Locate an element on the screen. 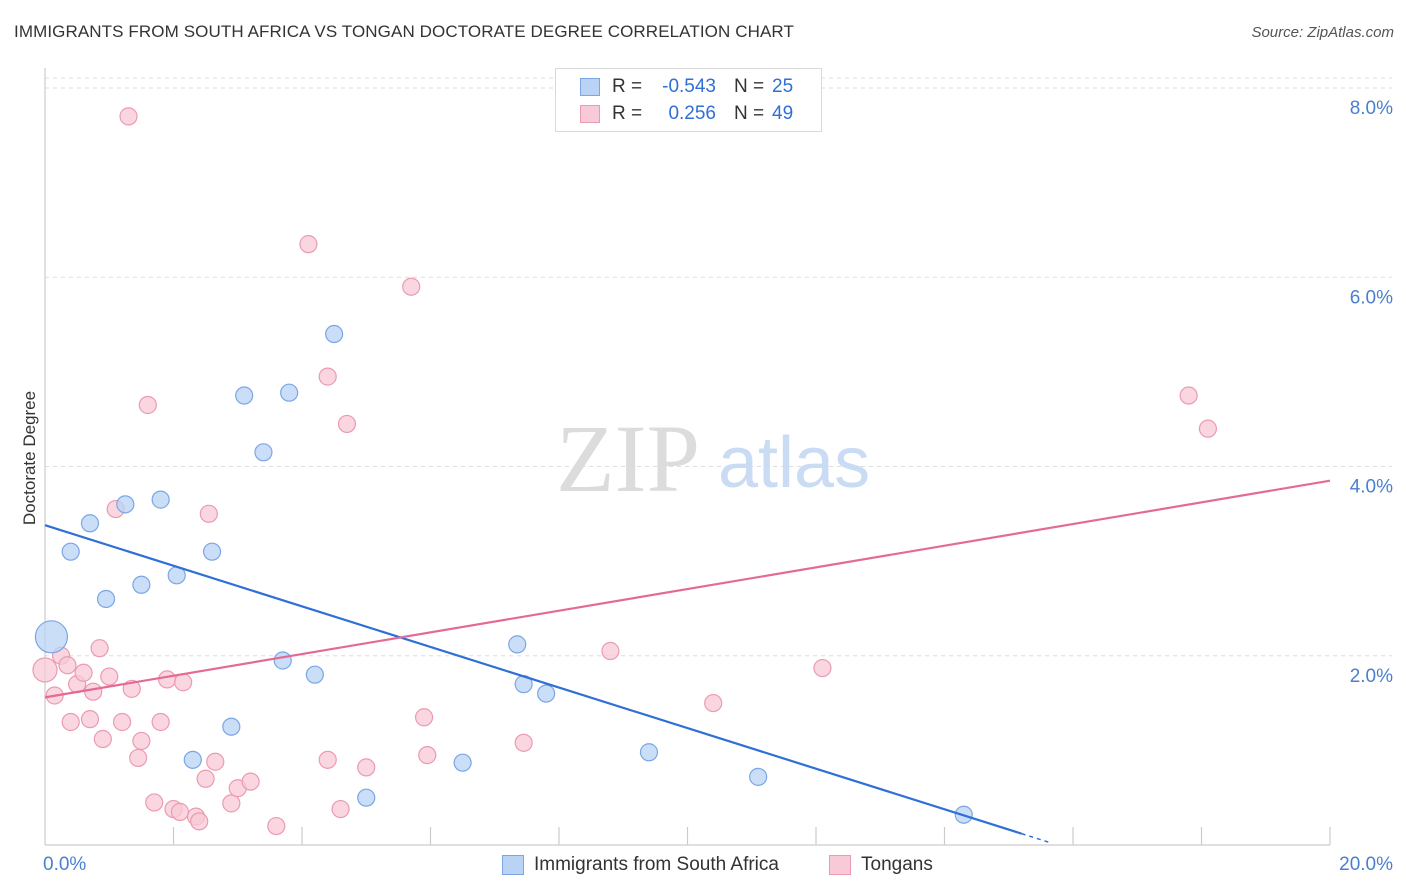 This screenshot has width=1406, height=892. bottom-legend-tongans: Tongans is located at coordinates (881, 865).